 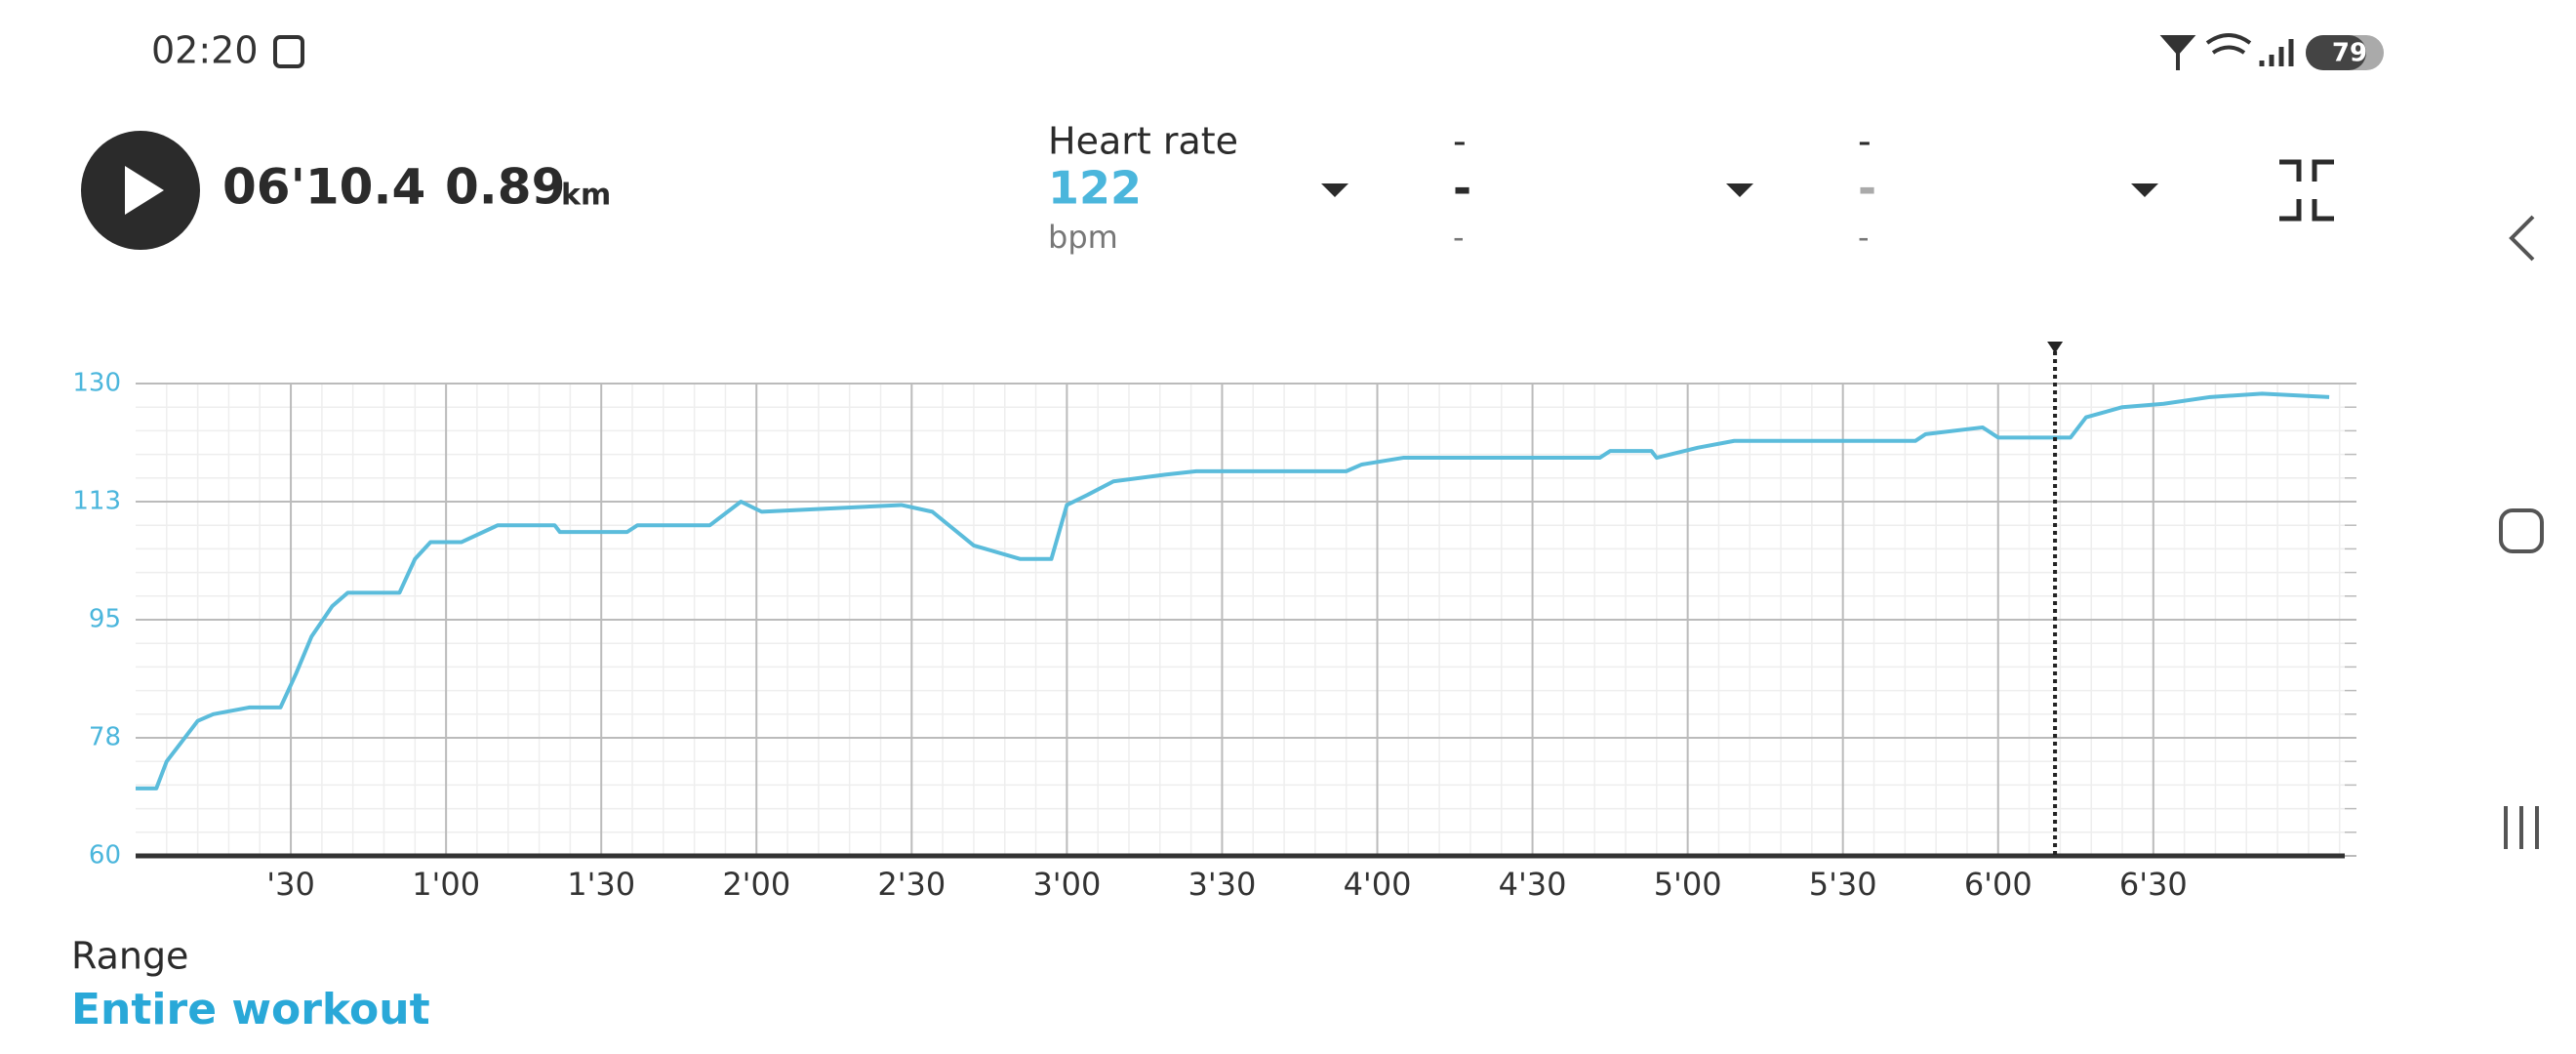 What do you see at coordinates (144, 190) in the screenshot?
I see `play-icon` at bounding box center [144, 190].